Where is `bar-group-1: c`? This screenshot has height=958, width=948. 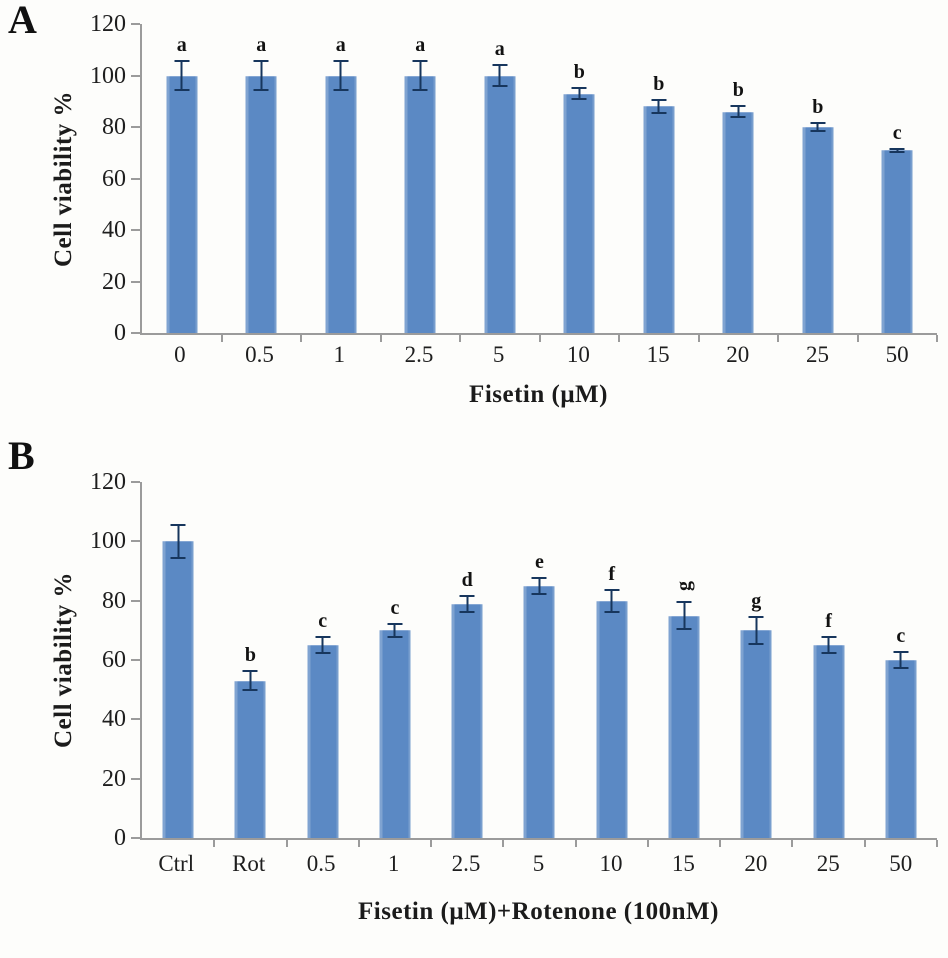
bar-group-1: c is located at coordinates (395, 660).